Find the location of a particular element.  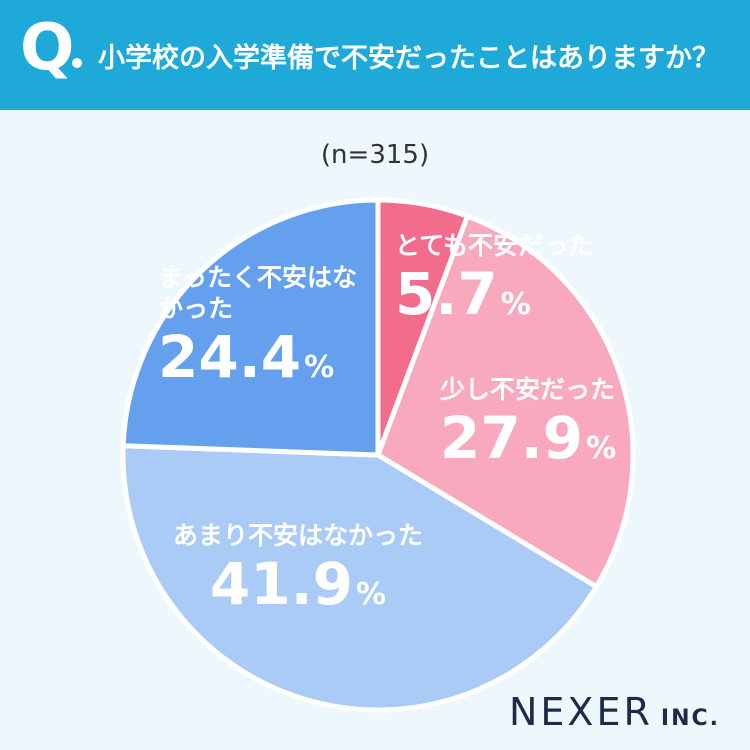

label-slightly-anxious: 少し不安だった 27.9% is located at coordinates (528, 422).